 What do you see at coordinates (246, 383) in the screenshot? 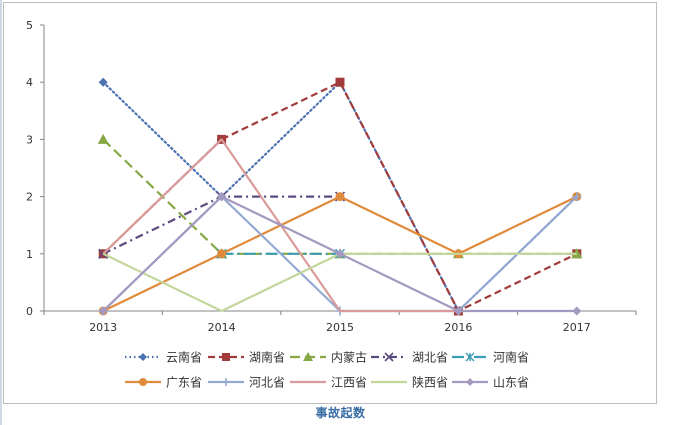
I see `legend-item: 河北省` at bounding box center [246, 383].